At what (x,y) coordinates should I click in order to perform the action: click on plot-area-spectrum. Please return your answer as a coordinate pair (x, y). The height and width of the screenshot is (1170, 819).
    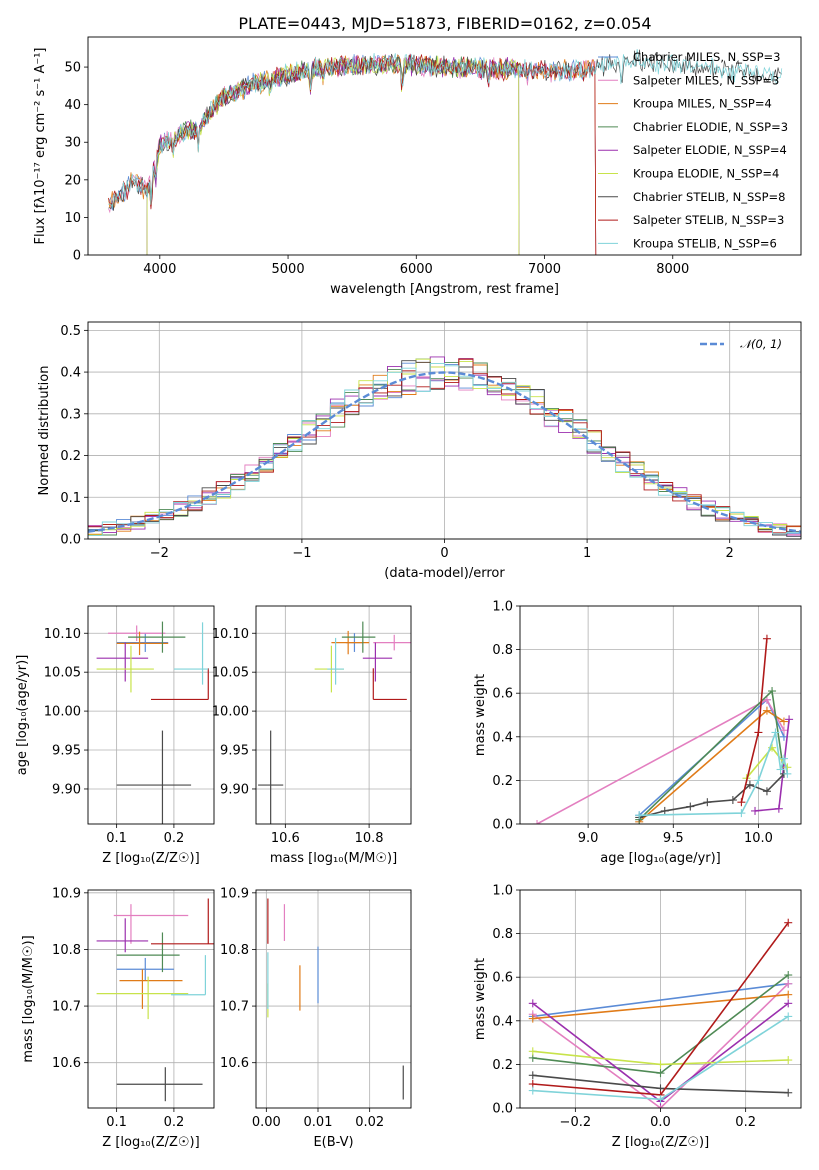
    Looking at the image, I should click on (445, 152).